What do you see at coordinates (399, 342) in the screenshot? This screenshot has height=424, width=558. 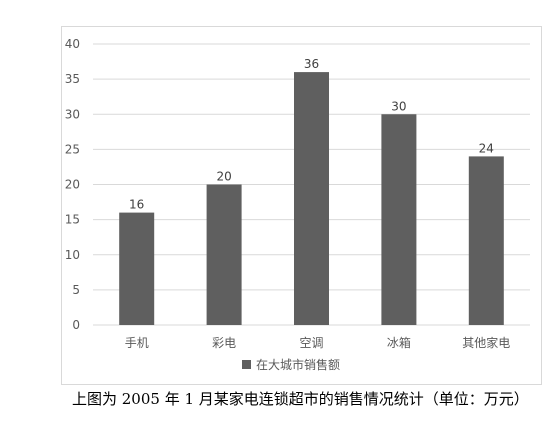 I see `x-category-label: 冰箱` at bounding box center [399, 342].